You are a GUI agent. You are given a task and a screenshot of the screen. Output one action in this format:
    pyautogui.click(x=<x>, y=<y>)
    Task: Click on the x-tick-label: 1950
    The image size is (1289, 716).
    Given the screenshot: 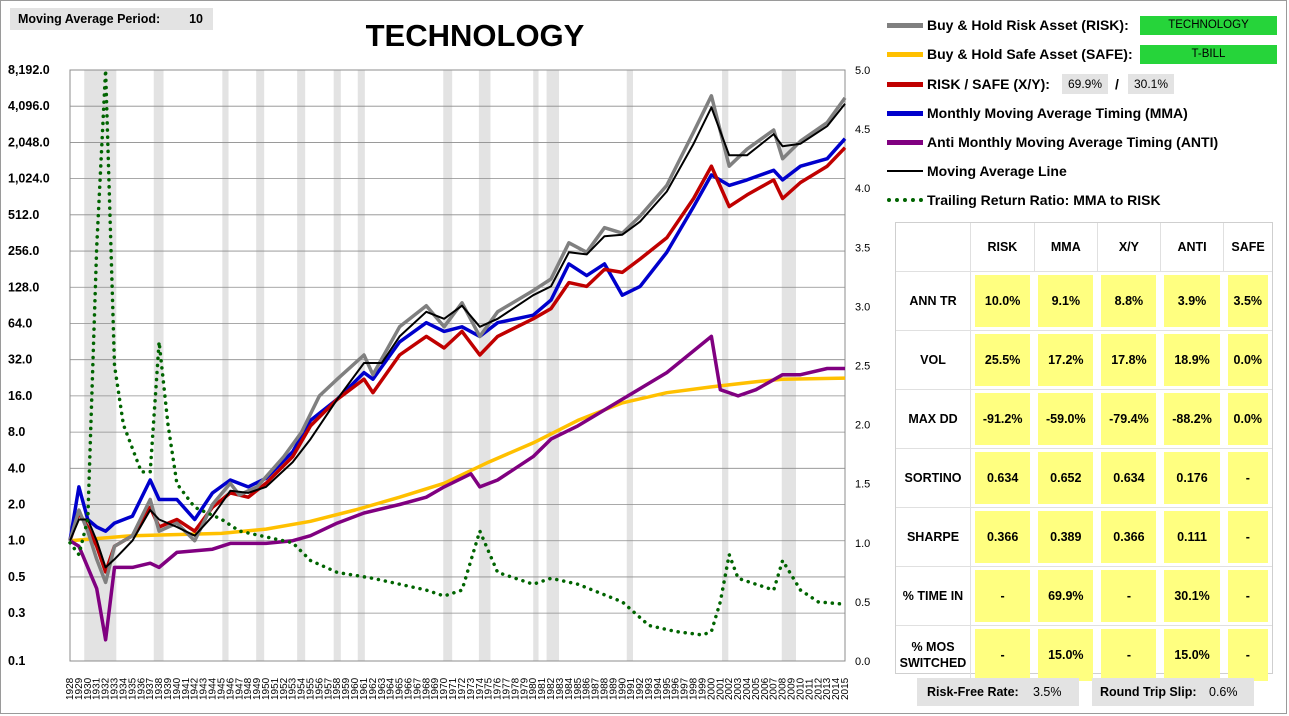 What is the action you would take?
    pyautogui.click(x=266, y=688)
    